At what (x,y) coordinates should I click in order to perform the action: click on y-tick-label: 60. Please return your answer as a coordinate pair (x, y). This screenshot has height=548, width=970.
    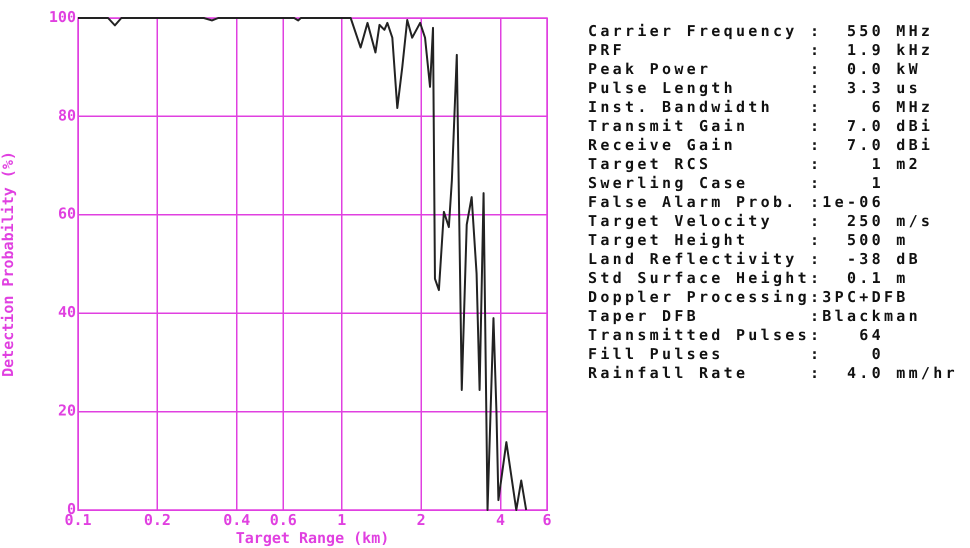
    Looking at the image, I should click on (67, 213).